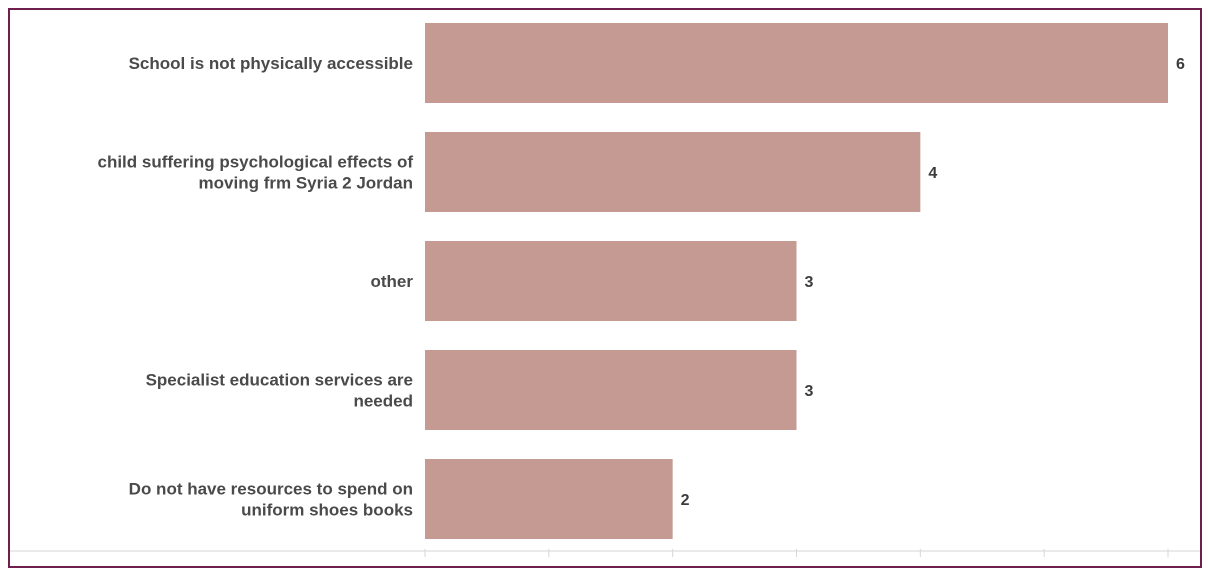  What do you see at coordinates (327, 510) in the screenshot?
I see `category-label-line: uniform shoes books` at bounding box center [327, 510].